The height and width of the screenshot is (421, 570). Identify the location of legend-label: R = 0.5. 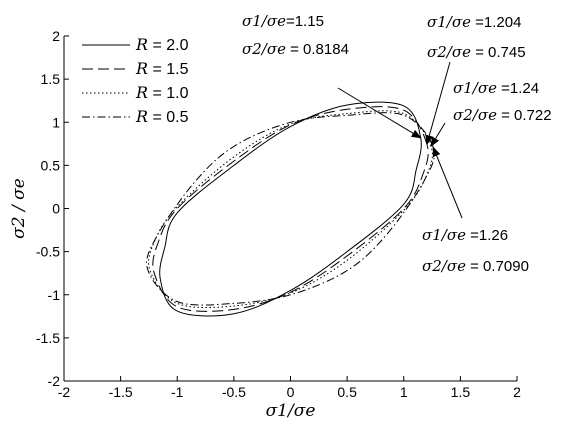
(162, 116).